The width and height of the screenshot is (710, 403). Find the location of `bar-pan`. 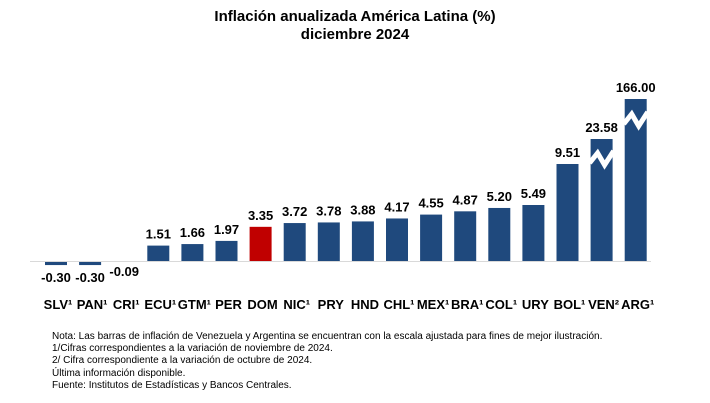

bar-pan is located at coordinates (90, 264).